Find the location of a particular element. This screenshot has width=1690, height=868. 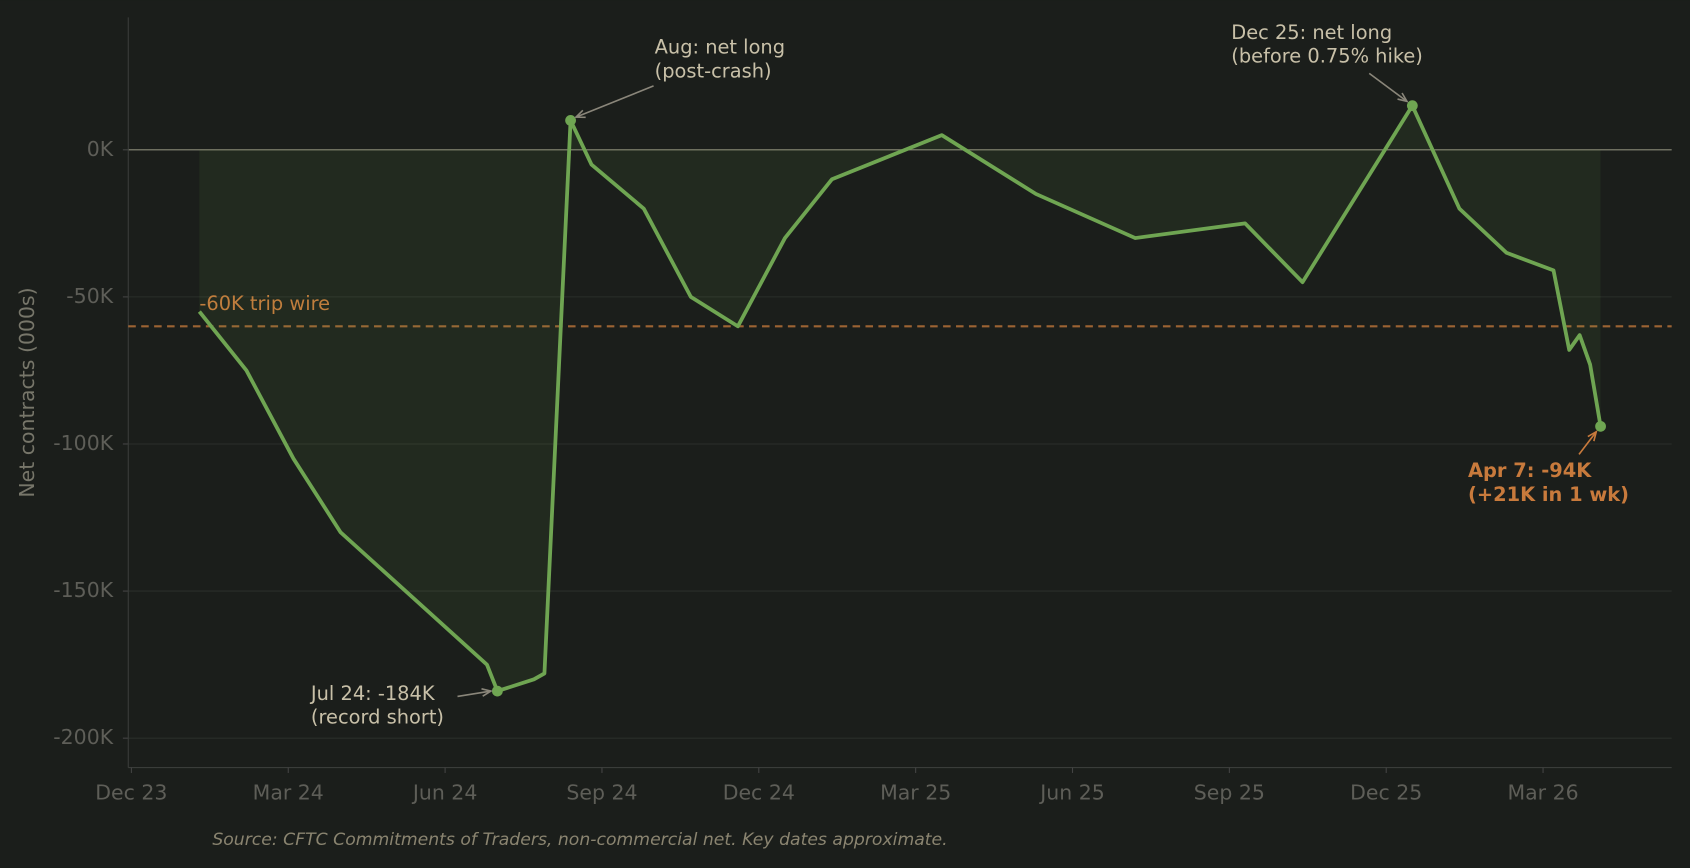

annotation-text: Apr 7: -94K is located at coordinates (1530, 470).